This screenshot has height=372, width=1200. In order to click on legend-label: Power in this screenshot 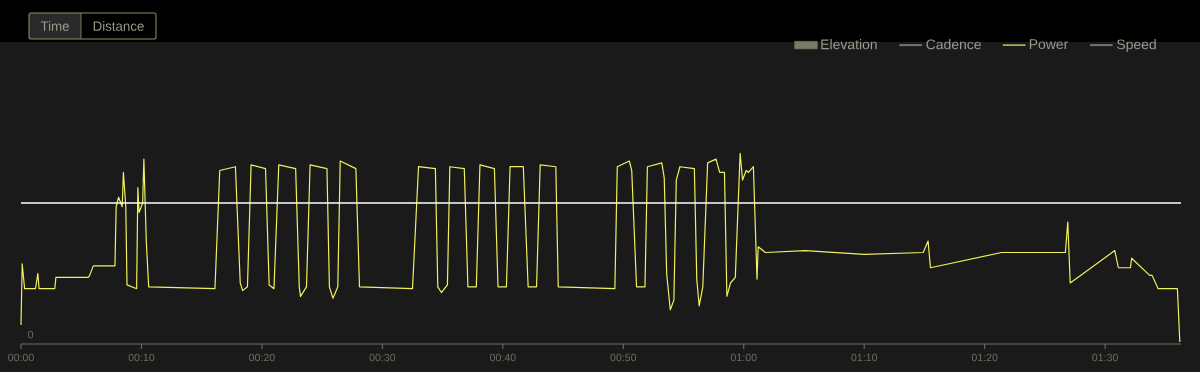, I will do `click(1049, 44)`.